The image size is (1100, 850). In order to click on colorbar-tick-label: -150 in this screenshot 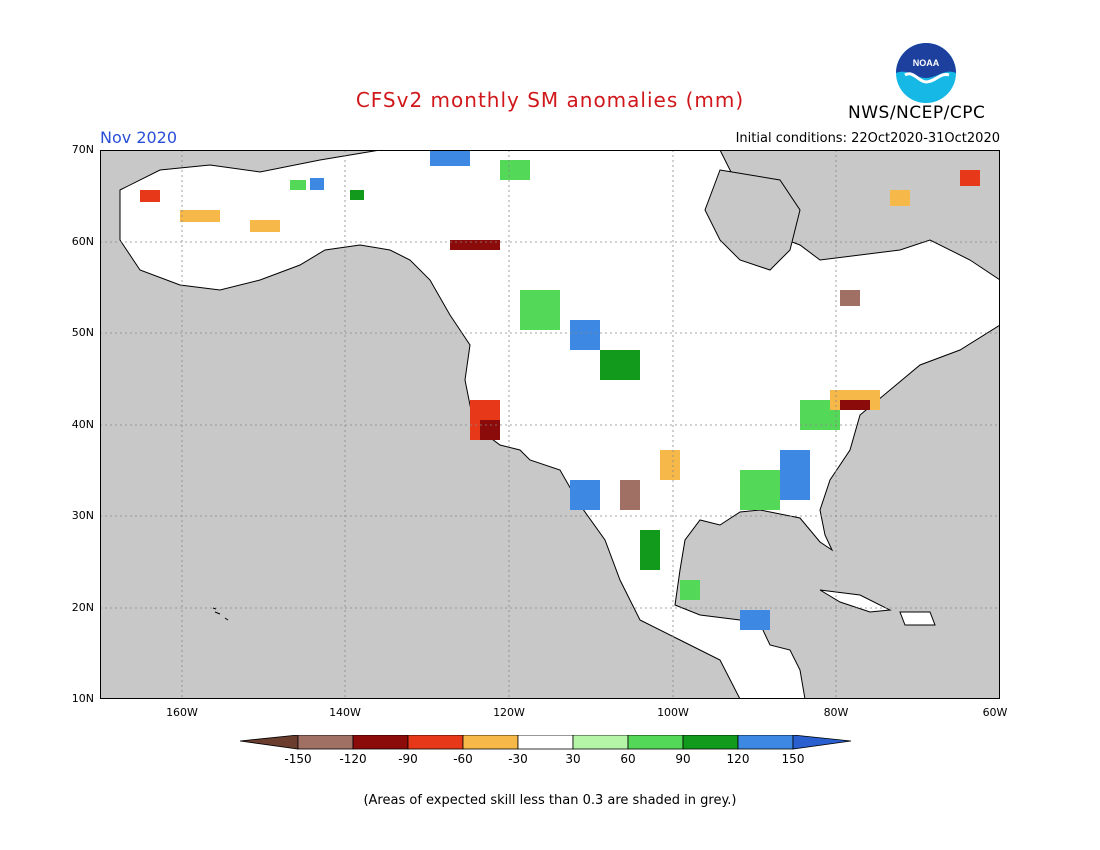, I will do `click(298, 759)`.